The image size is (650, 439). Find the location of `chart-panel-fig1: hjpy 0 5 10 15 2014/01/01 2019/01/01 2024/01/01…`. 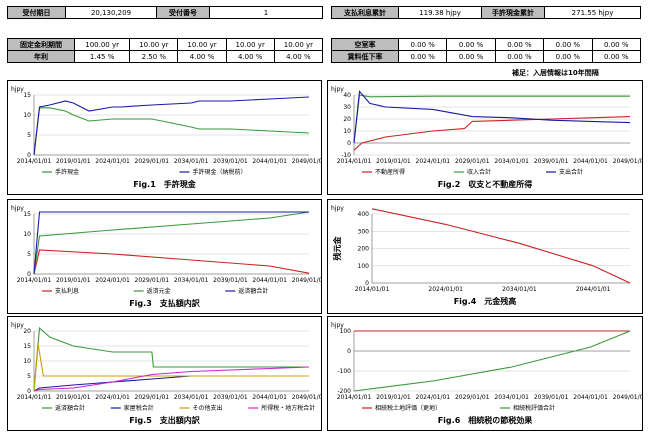

chart-panel-fig1: hjpy 0 5 10 15 2014/01/01 2019/01/01 2024/01/01… is located at coordinates (164, 137).